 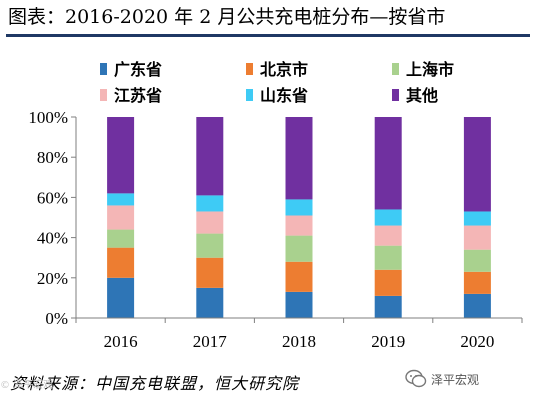 What do you see at coordinates (56, 318) in the screenshot?
I see `y-tick-label-0: 0%` at bounding box center [56, 318].